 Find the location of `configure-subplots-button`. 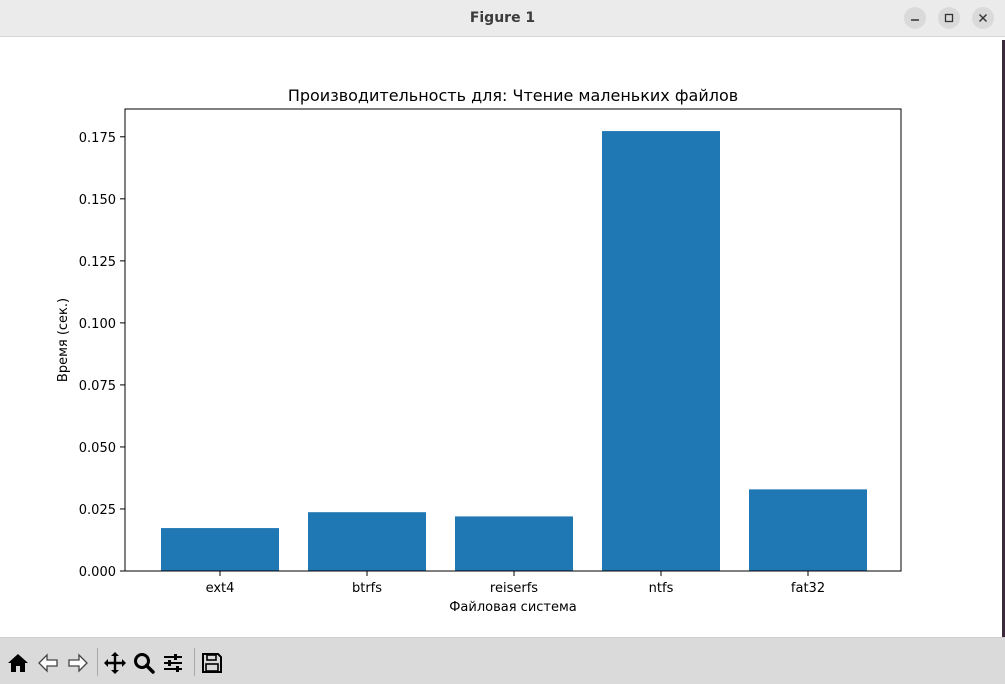

configure-subplots-button is located at coordinates (173, 663).